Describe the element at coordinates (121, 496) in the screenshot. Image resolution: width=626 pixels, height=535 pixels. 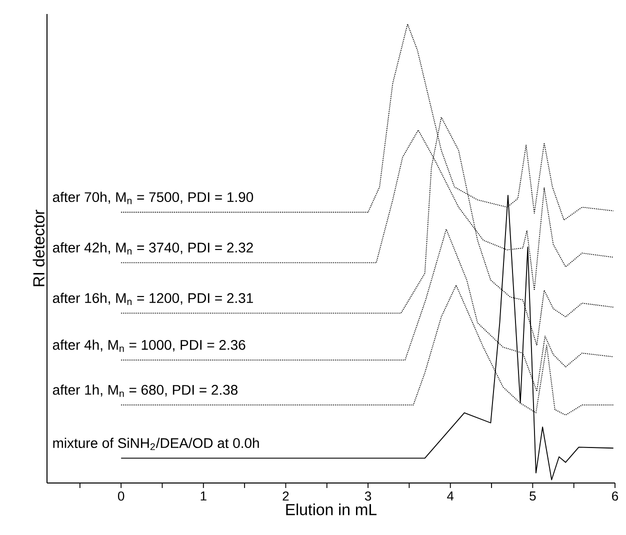
I see `x-tick-label: 0` at that location.